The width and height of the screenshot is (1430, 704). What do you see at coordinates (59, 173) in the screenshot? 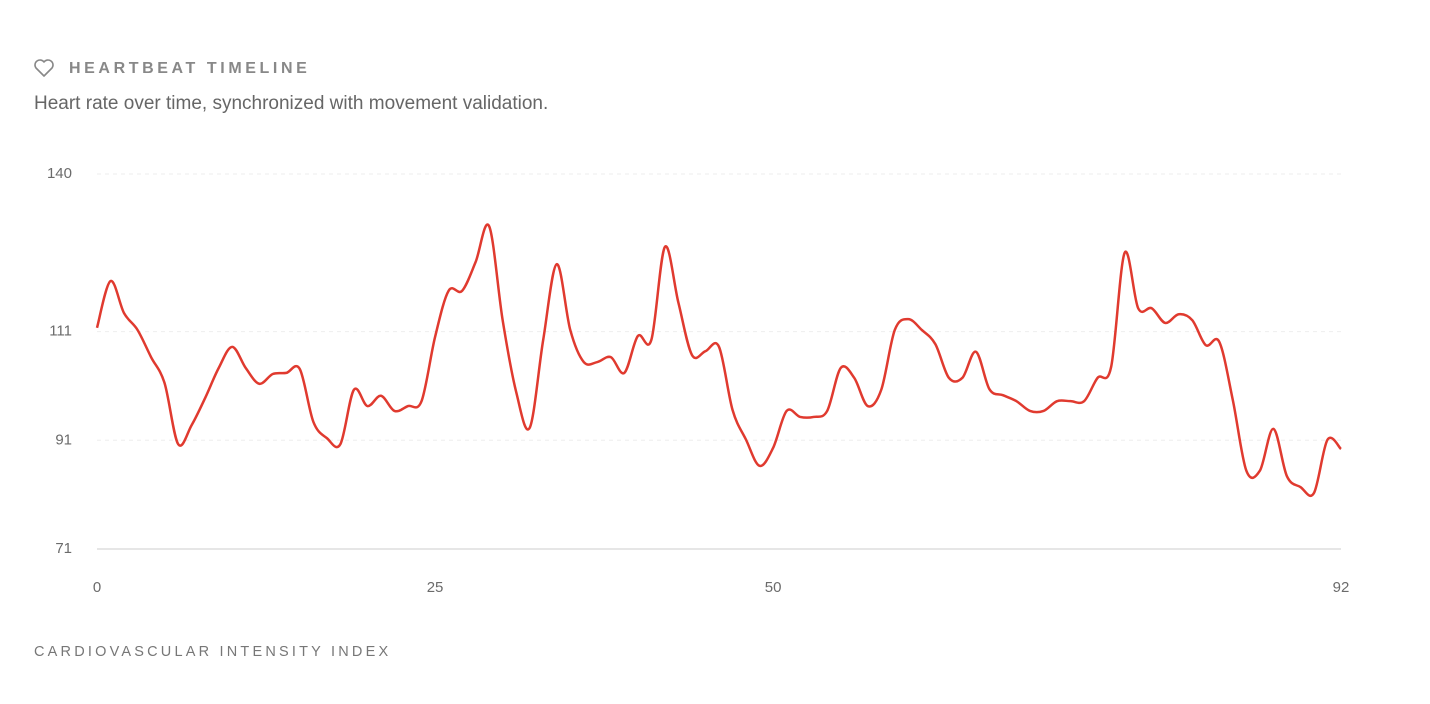
I see `y-tick-label: 140` at bounding box center [59, 173].